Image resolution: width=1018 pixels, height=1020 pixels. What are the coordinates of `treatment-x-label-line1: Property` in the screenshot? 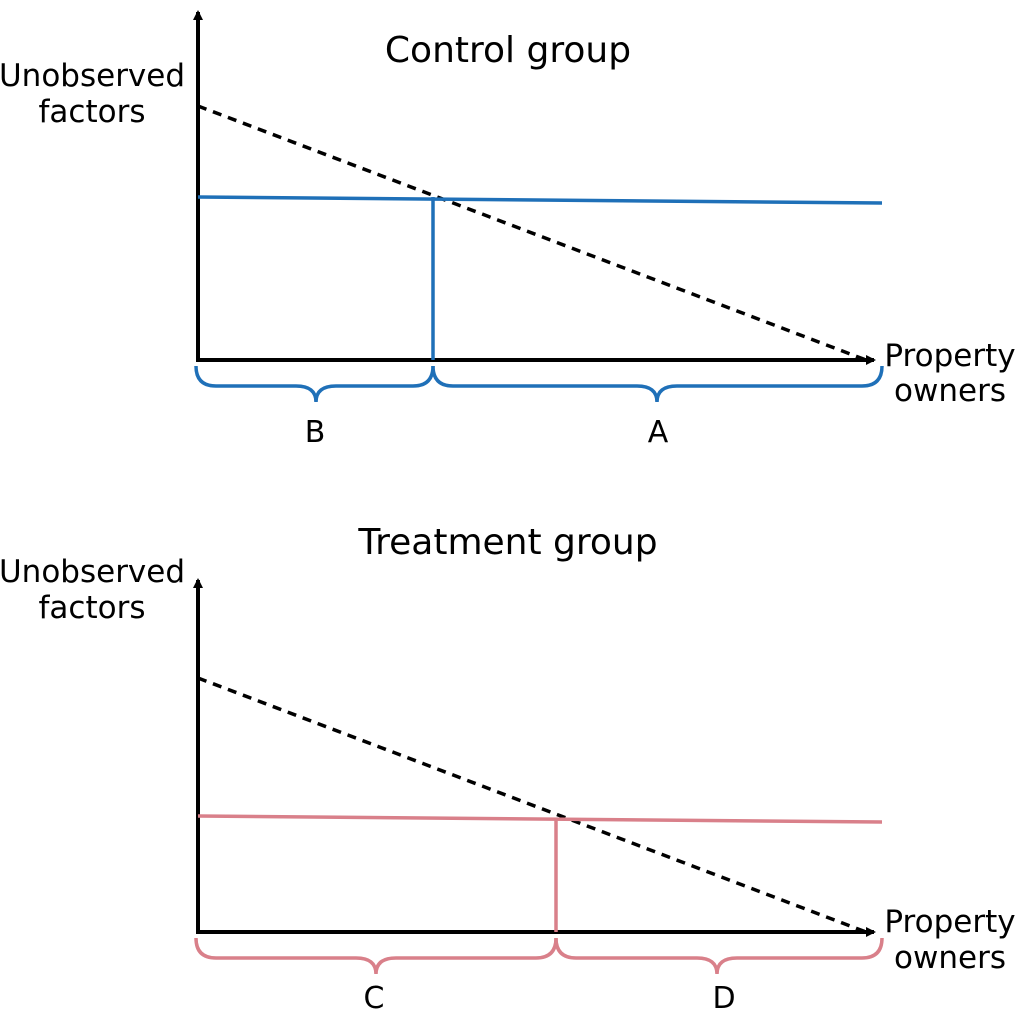 It's located at (949, 922).